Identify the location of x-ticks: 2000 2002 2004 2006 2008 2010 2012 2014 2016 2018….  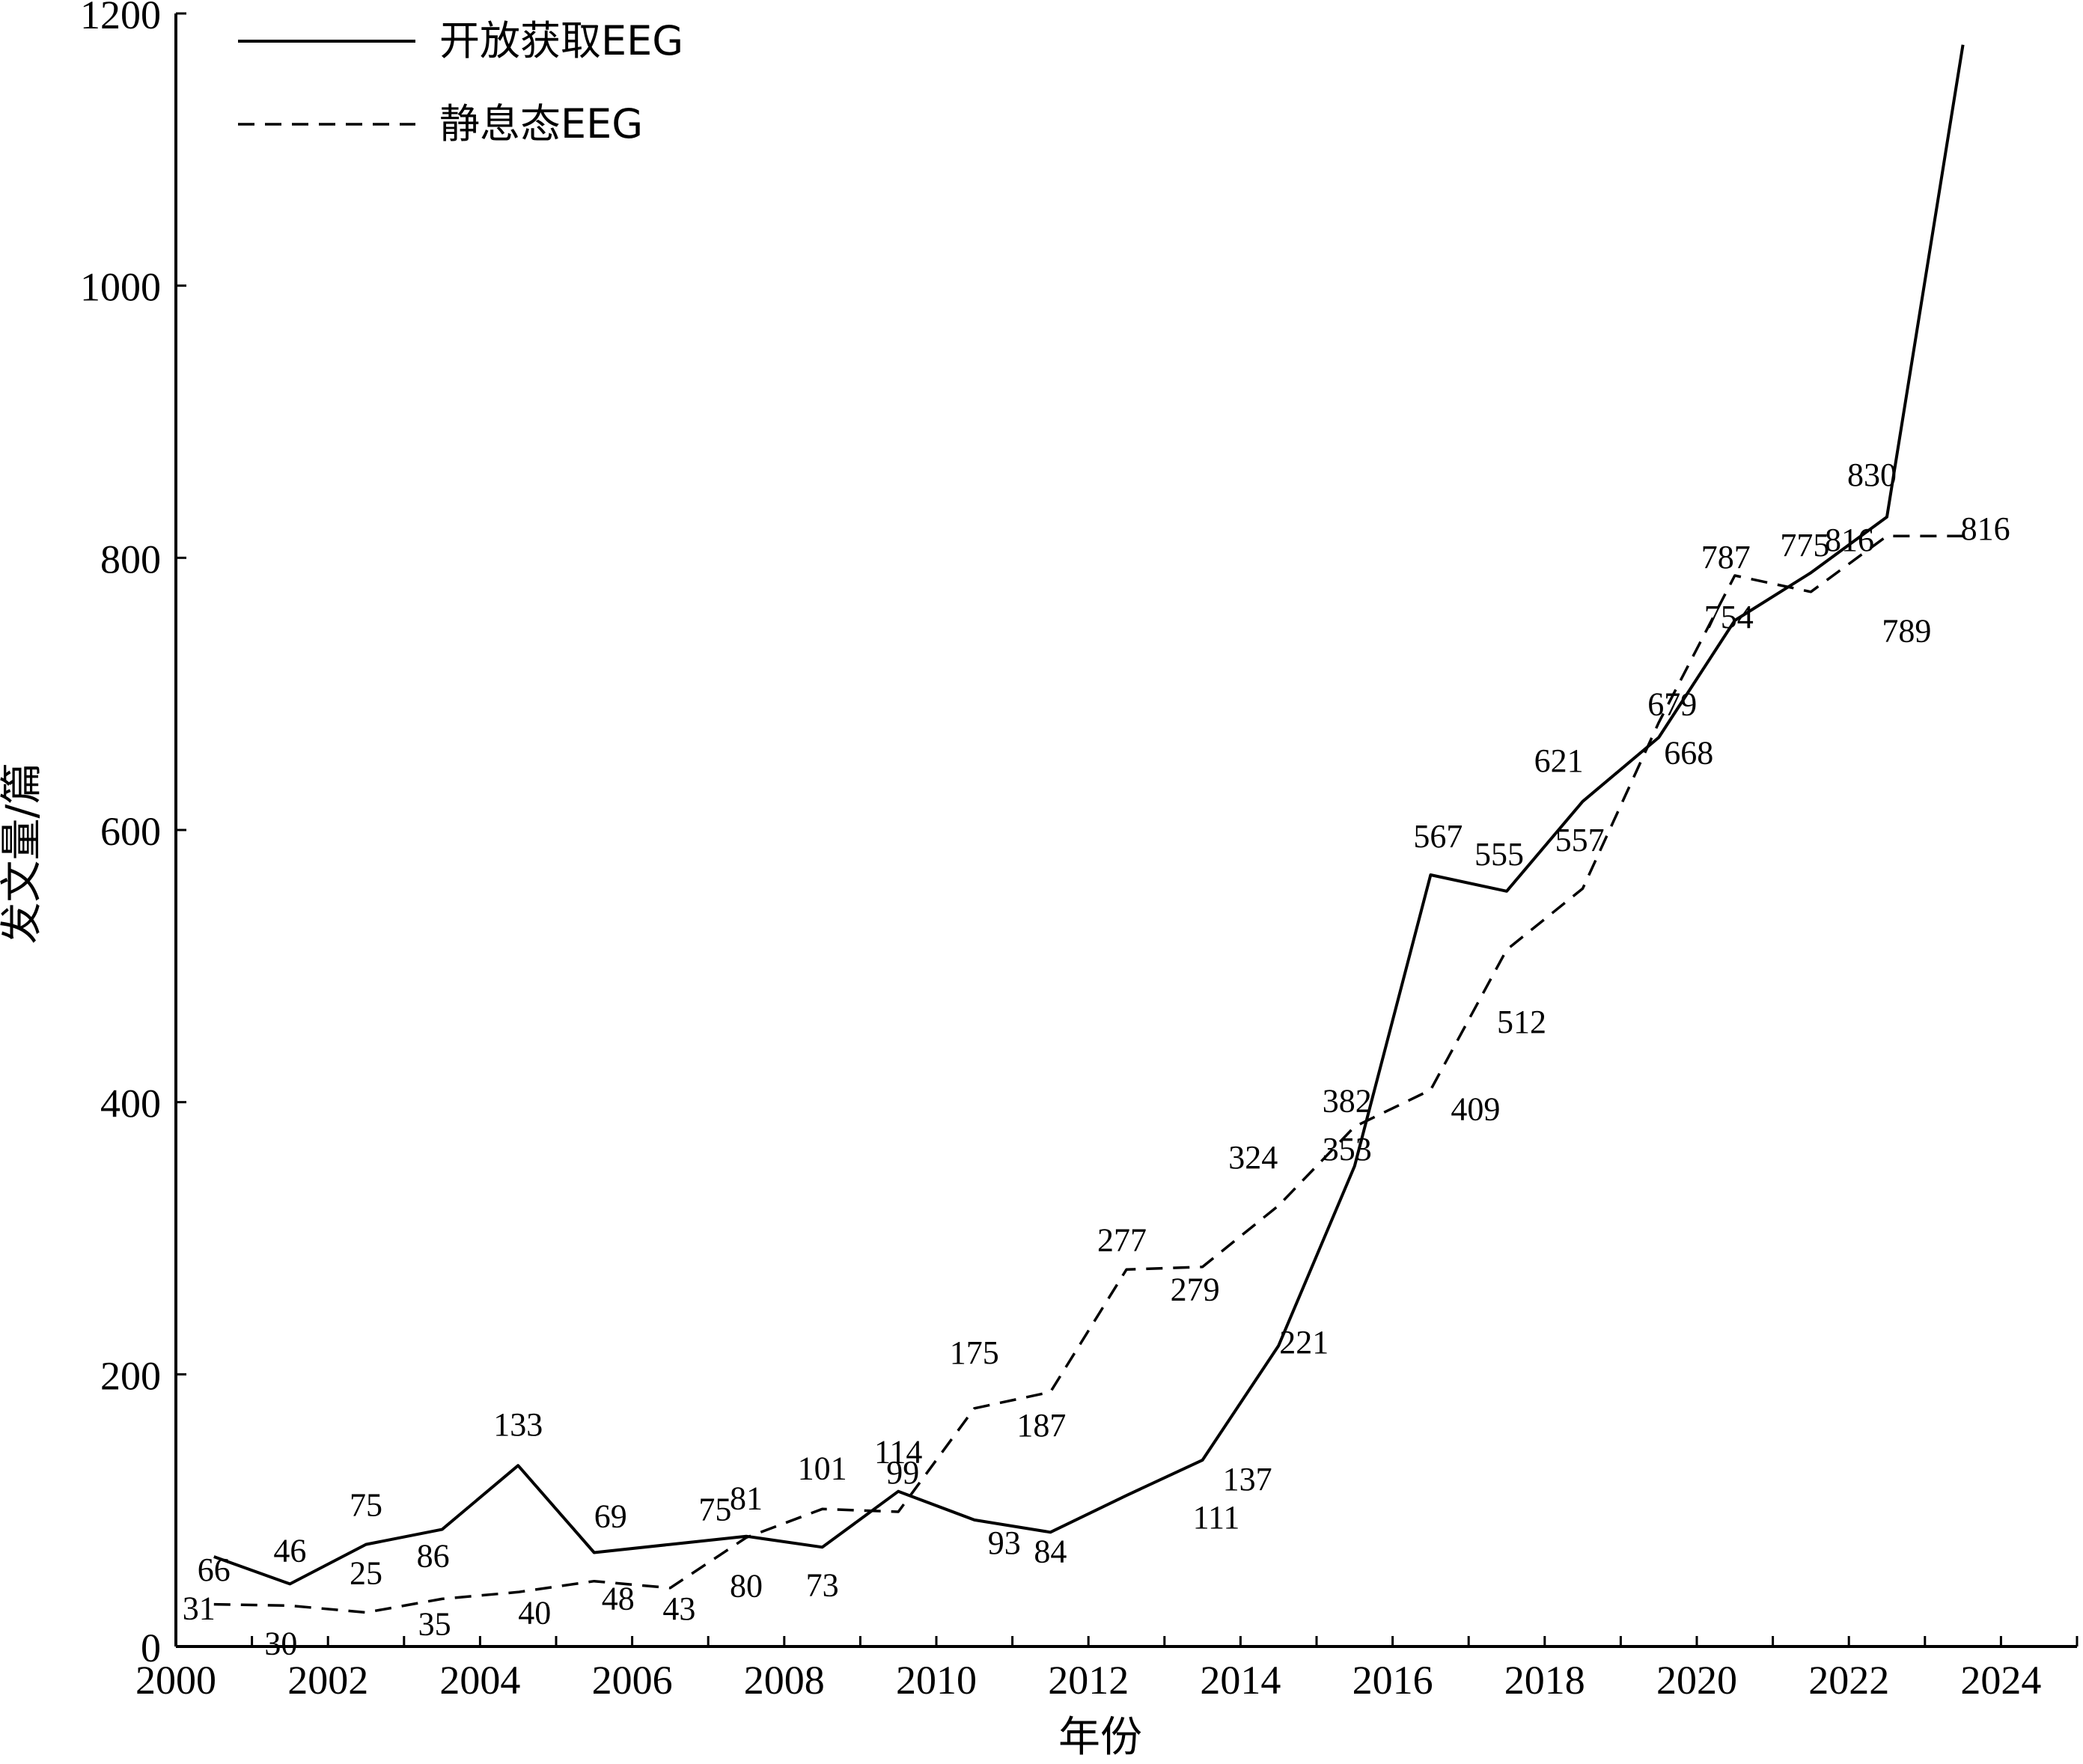
(1107, 1669).